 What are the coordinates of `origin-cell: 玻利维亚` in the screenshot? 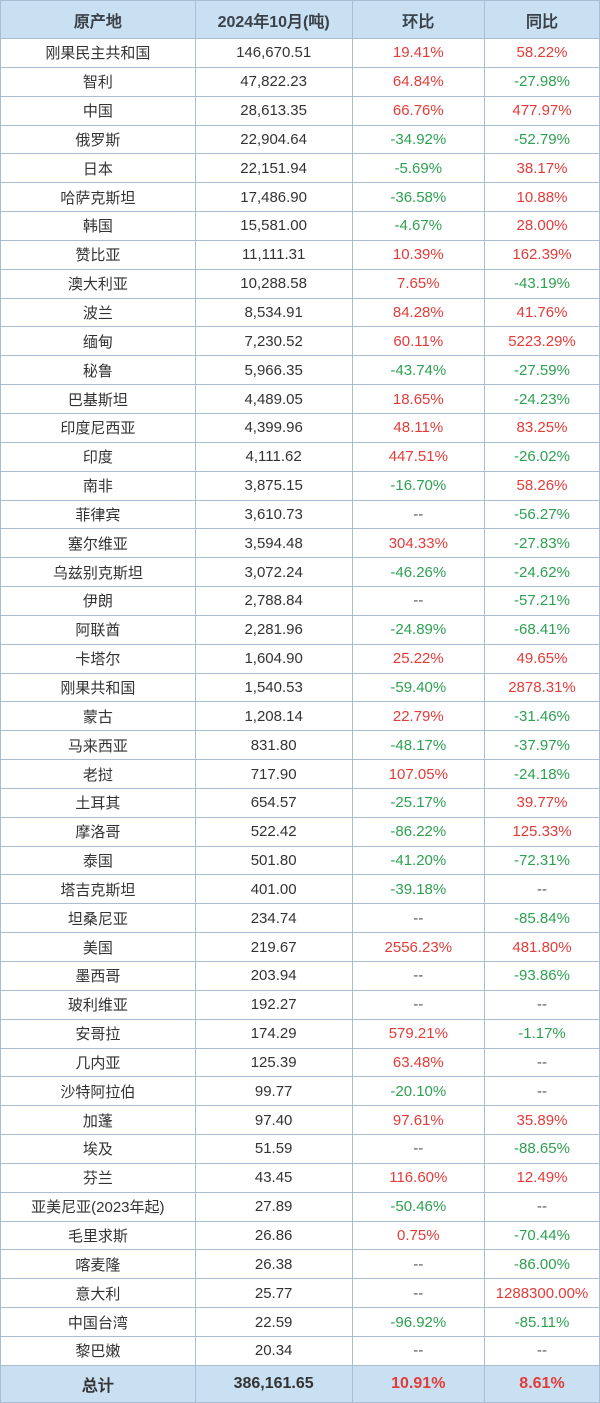 It's located at (98, 1004).